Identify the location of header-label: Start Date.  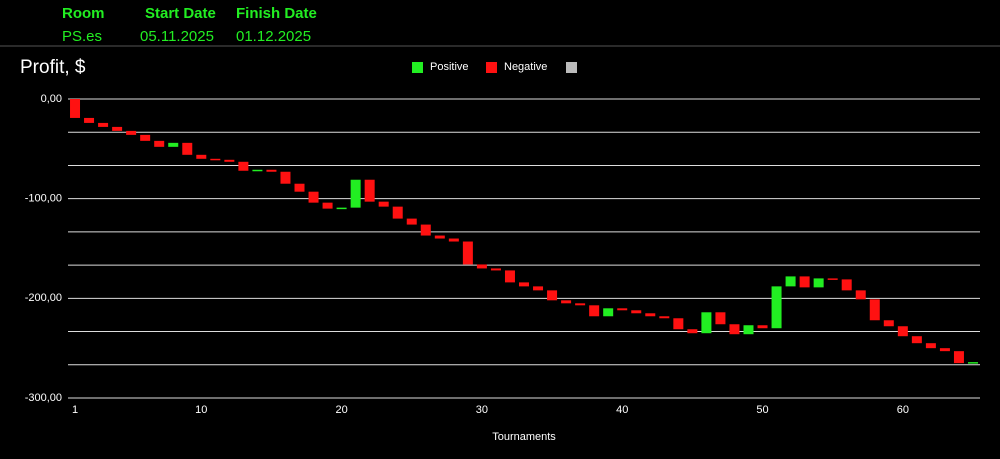
(180, 13).